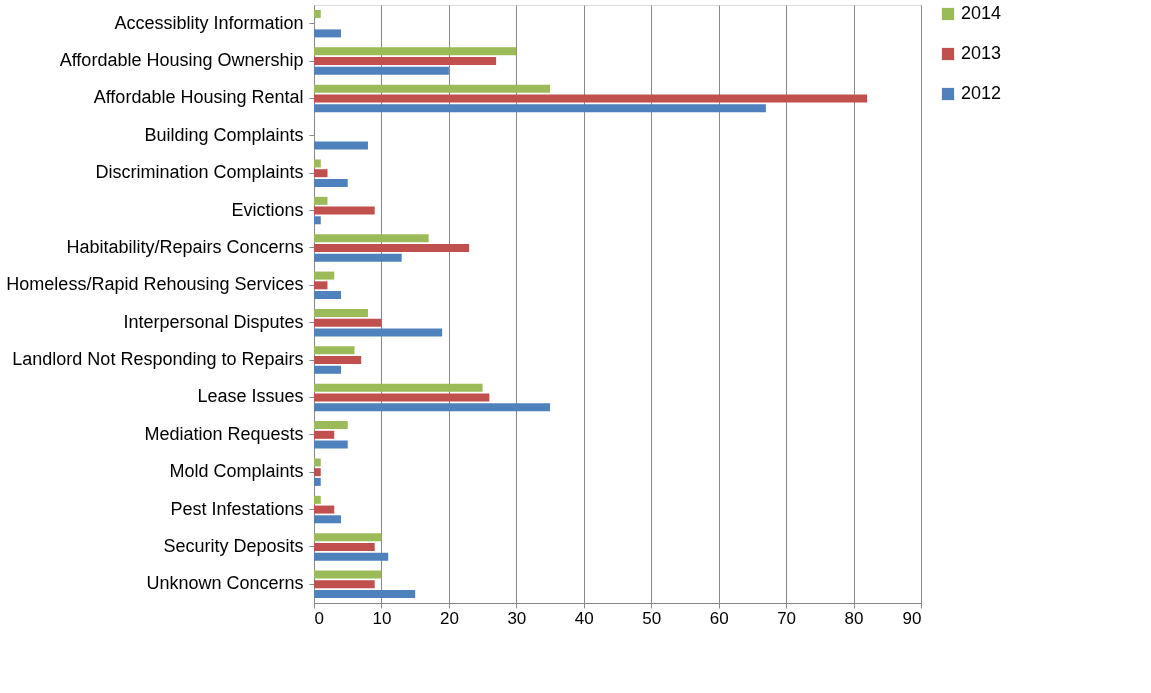 Image resolution: width=1151 pixels, height=693 pixels. What do you see at coordinates (267, 209) in the screenshot?
I see `y-tick-label: Evictions` at bounding box center [267, 209].